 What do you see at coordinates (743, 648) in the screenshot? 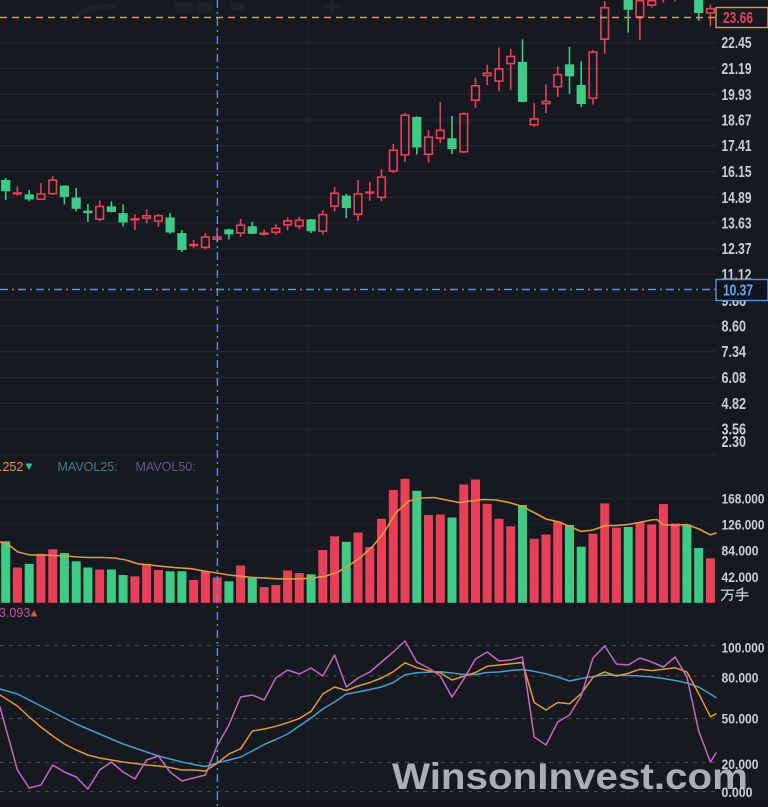
I see `svg-text: 100.000` at bounding box center [743, 648].